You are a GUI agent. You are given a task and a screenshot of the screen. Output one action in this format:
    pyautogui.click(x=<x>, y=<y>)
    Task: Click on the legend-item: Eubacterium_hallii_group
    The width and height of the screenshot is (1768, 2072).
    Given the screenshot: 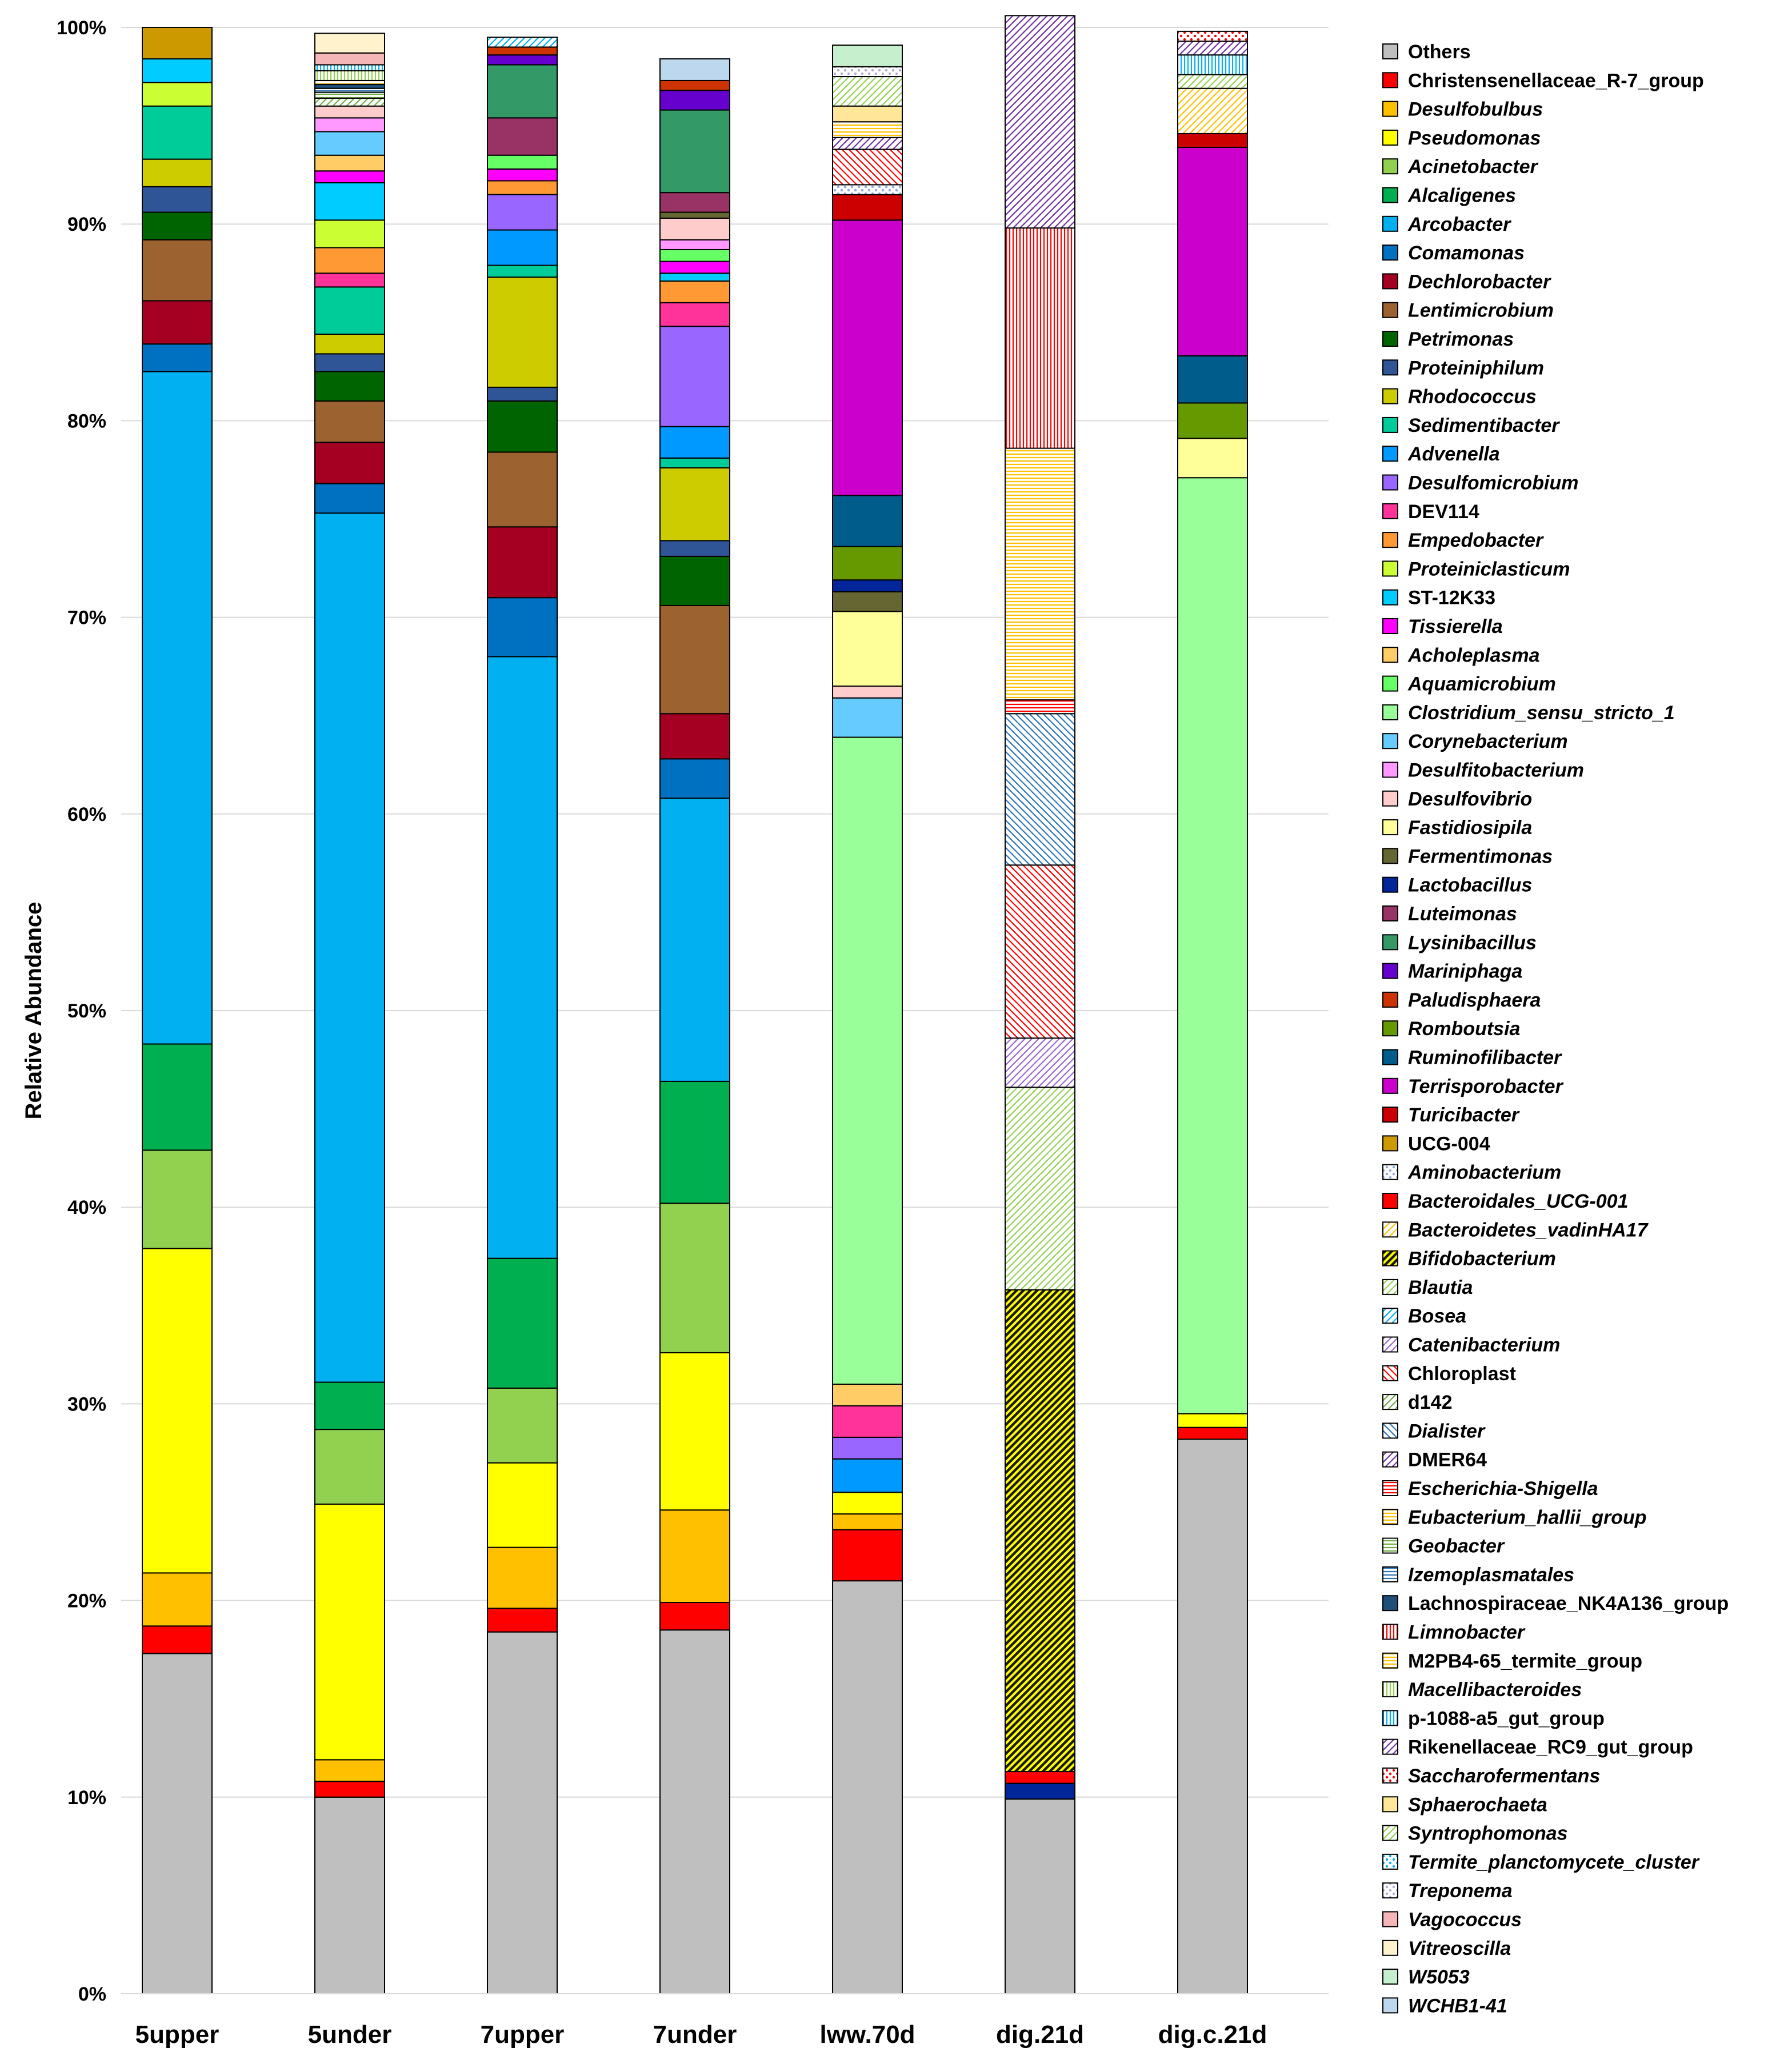 What is the action you would take?
    pyautogui.click(x=1514, y=1517)
    